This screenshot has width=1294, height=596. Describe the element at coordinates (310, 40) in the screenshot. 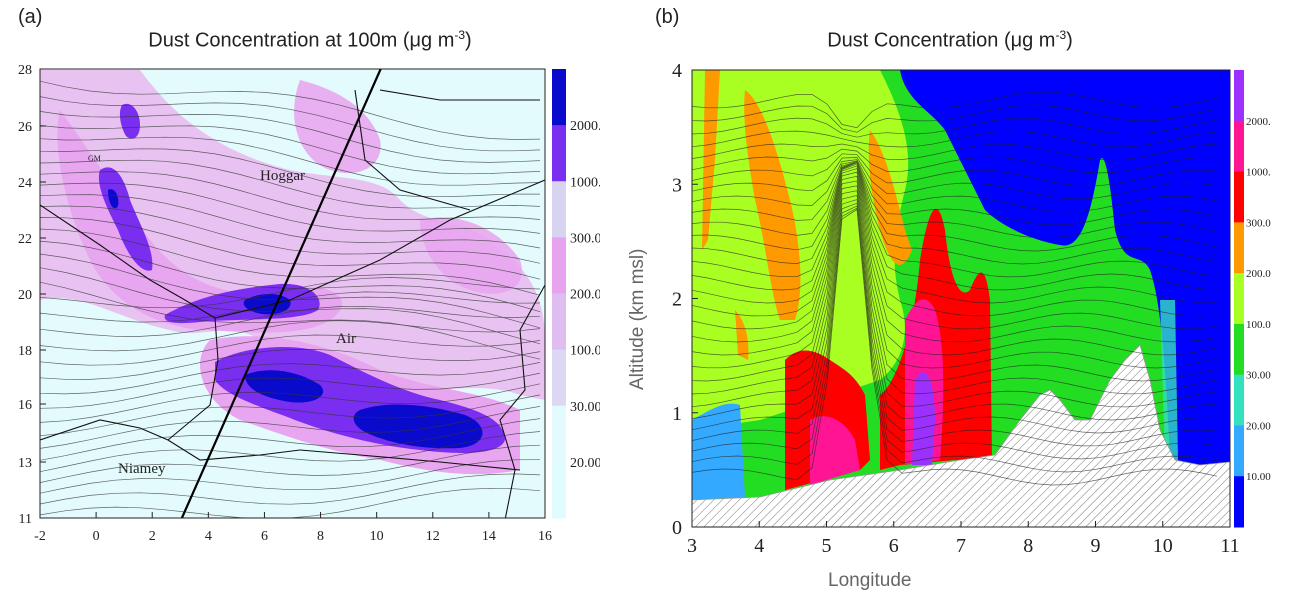

I see `panel-a-title: Dust Concentration at 100m (μg m-3)` at that location.